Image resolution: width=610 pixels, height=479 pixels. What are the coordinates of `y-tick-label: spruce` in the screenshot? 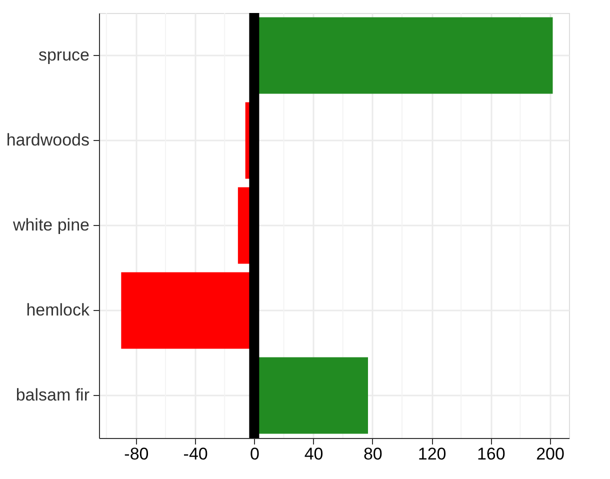 It's located at (64, 55).